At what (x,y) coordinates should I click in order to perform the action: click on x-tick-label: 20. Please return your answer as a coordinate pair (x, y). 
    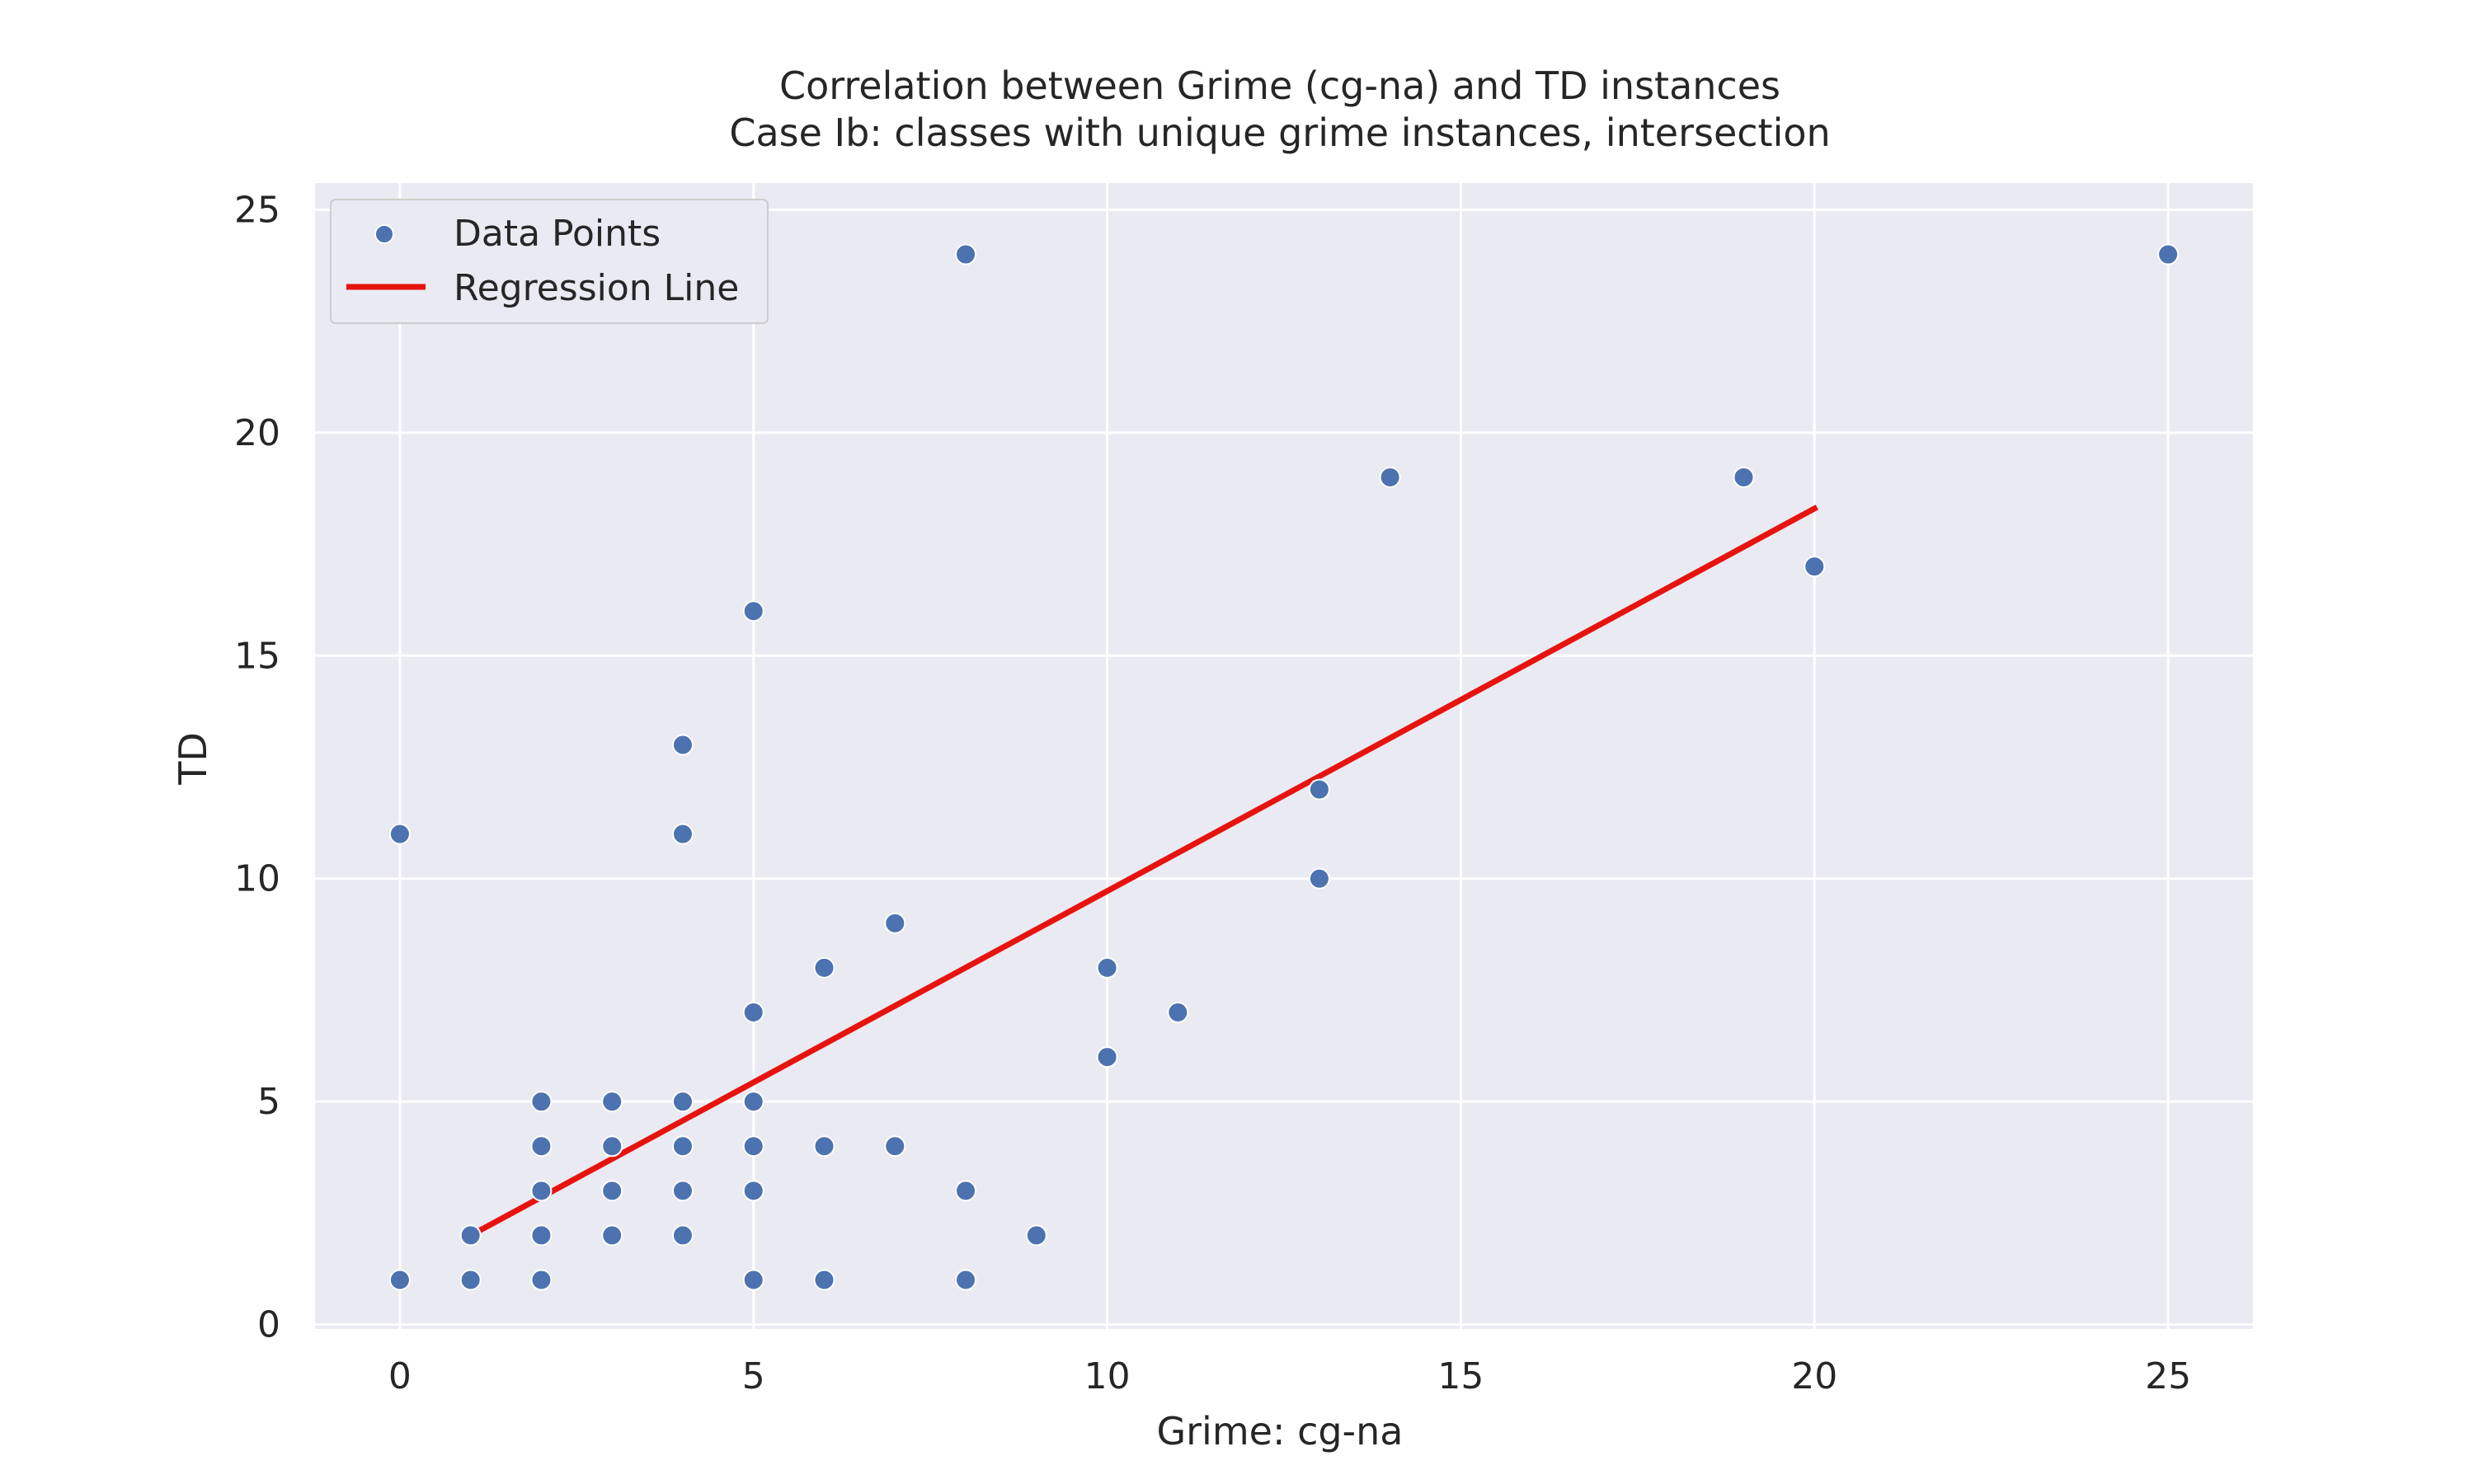
    Looking at the image, I should click on (1814, 1376).